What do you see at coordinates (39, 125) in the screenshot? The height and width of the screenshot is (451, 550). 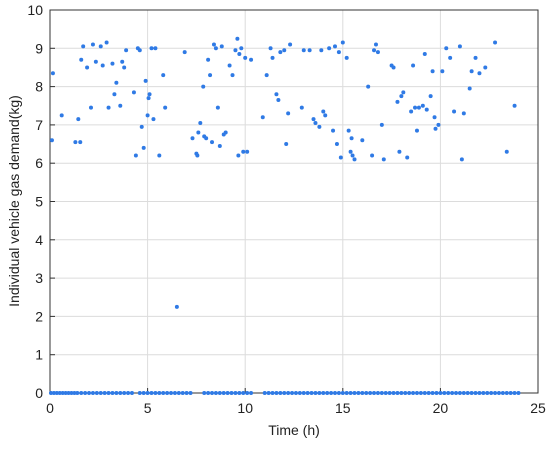 I see `y-tick-label: 7` at bounding box center [39, 125].